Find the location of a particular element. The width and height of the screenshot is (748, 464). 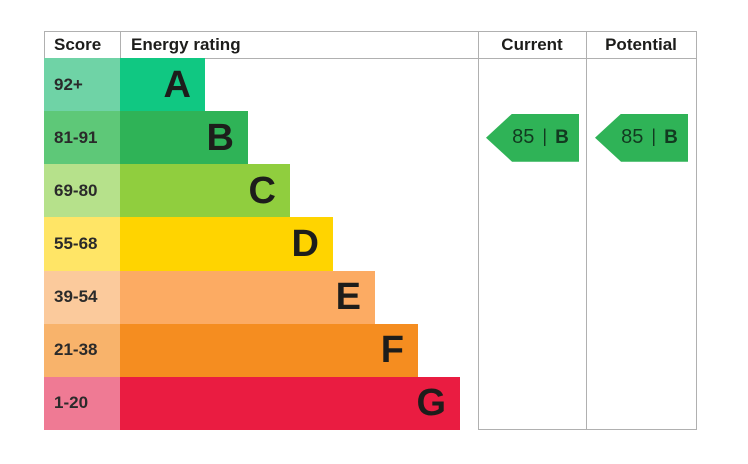

rating-row-b: 81-91 B is located at coordinates (261, 138).